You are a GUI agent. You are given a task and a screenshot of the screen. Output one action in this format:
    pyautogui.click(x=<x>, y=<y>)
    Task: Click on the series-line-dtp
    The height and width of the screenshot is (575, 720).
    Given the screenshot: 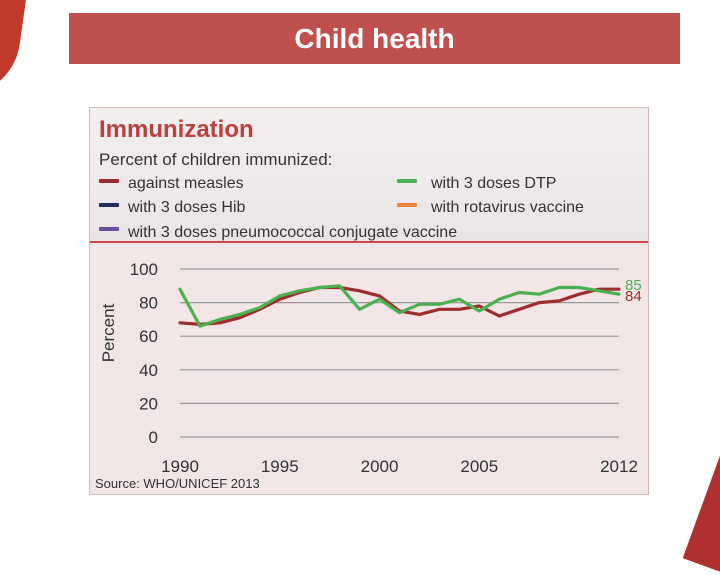 What is the action you would take?
    pyautogui.click(x=399, y=306)
    